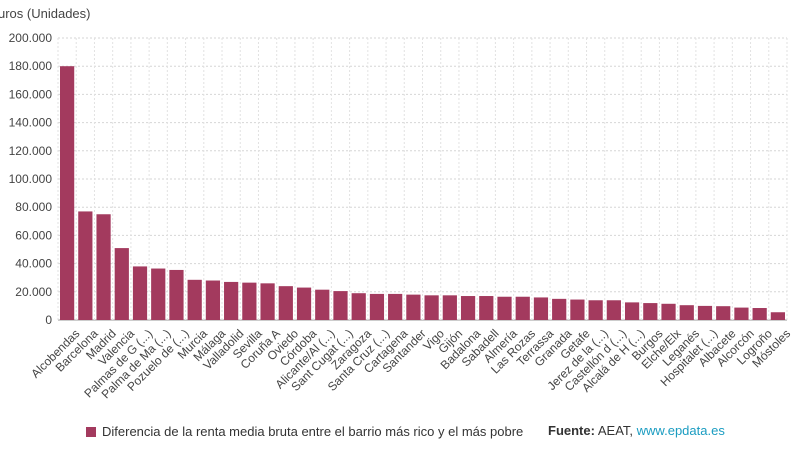  Describe the element at coordinates (31, 66) in the screenshot. I see `y-tick-label: 180.000` at that location.